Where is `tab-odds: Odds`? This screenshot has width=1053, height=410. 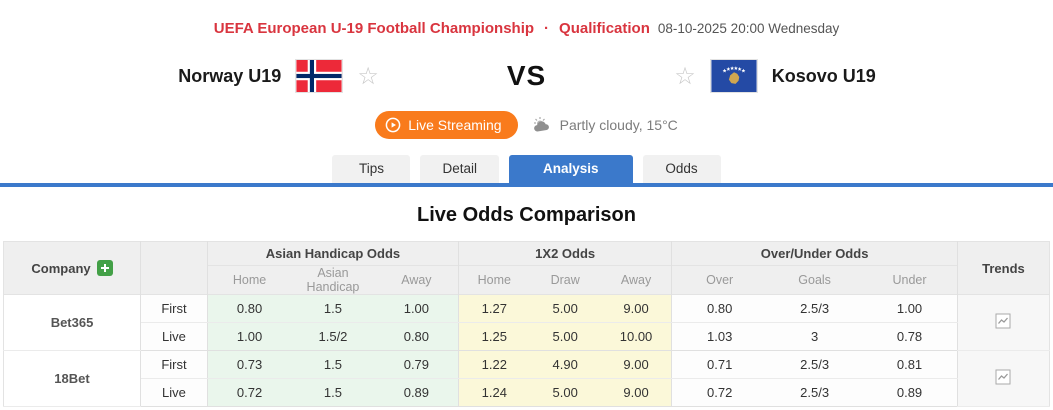 tab-odds: Odds is located at coordinates (681, 169).